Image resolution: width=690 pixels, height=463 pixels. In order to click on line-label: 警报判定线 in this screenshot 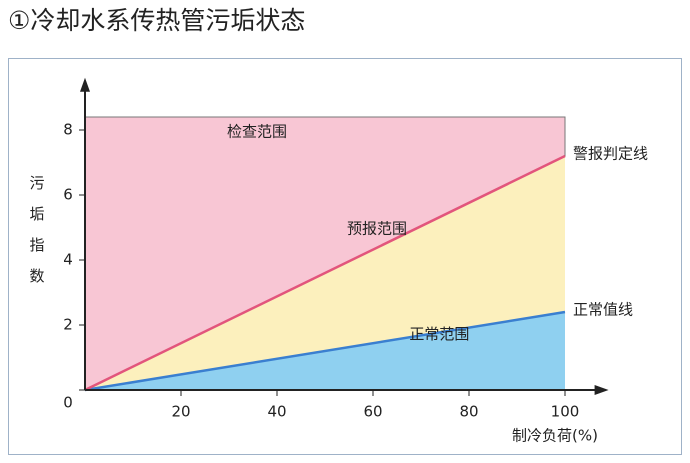, I will do `click(610, 154)`.